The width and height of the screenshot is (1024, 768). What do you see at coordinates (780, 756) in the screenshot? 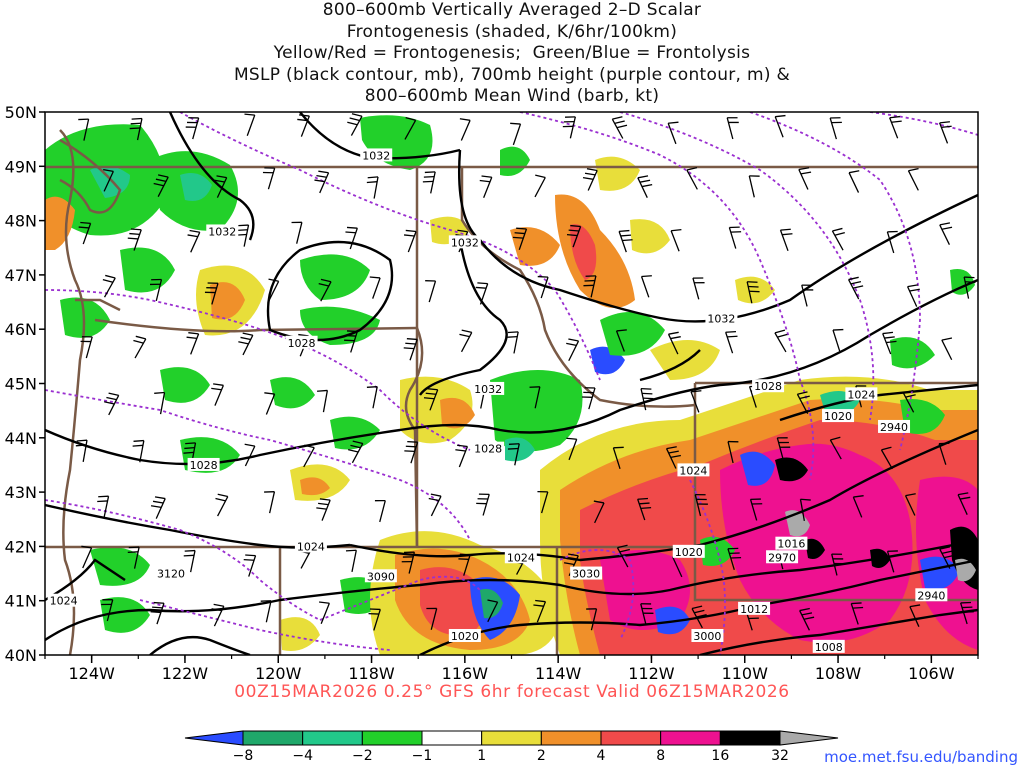
I see `colorbar-label: 32` at bounding box center [780, 756].